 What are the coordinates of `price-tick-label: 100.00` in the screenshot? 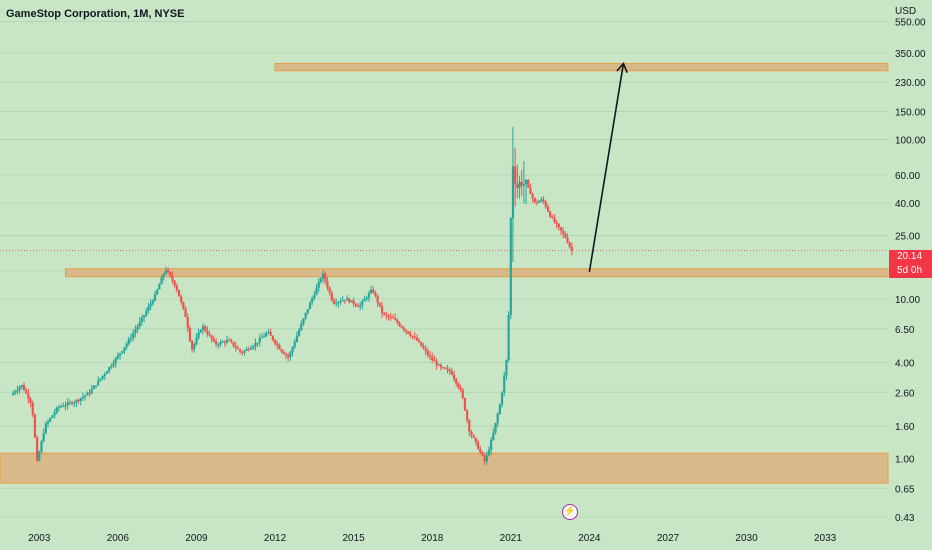 It's located at (910, 141).